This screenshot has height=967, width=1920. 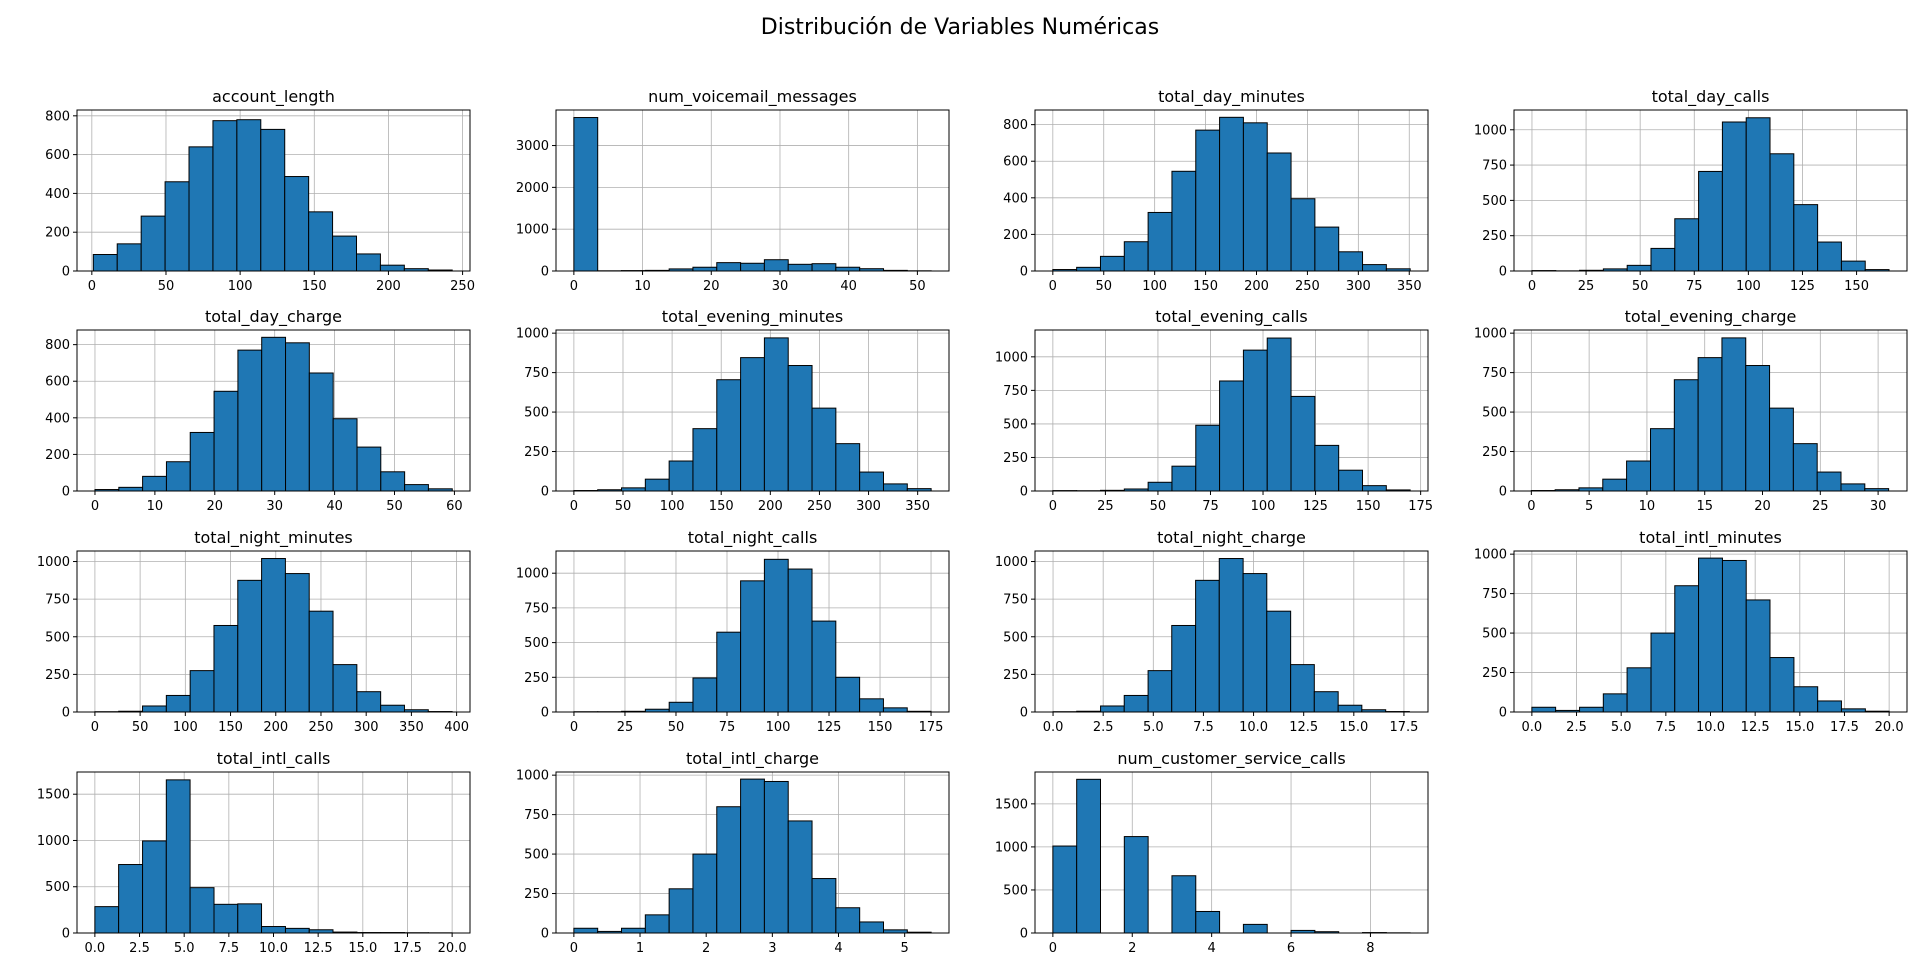 What do you see at coordinates (640, 948) in the screenshot?
I see `x-tick-label: 1` at bounding box center [640, 948].